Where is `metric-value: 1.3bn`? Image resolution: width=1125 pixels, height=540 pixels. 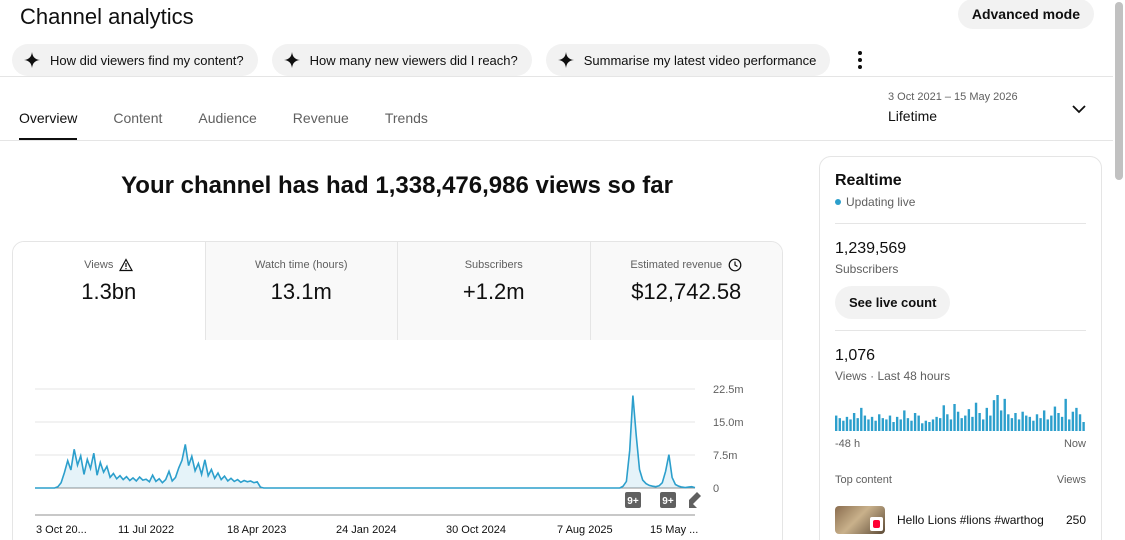
metric-value: 1.3bn is located at coordinates (109, 292).